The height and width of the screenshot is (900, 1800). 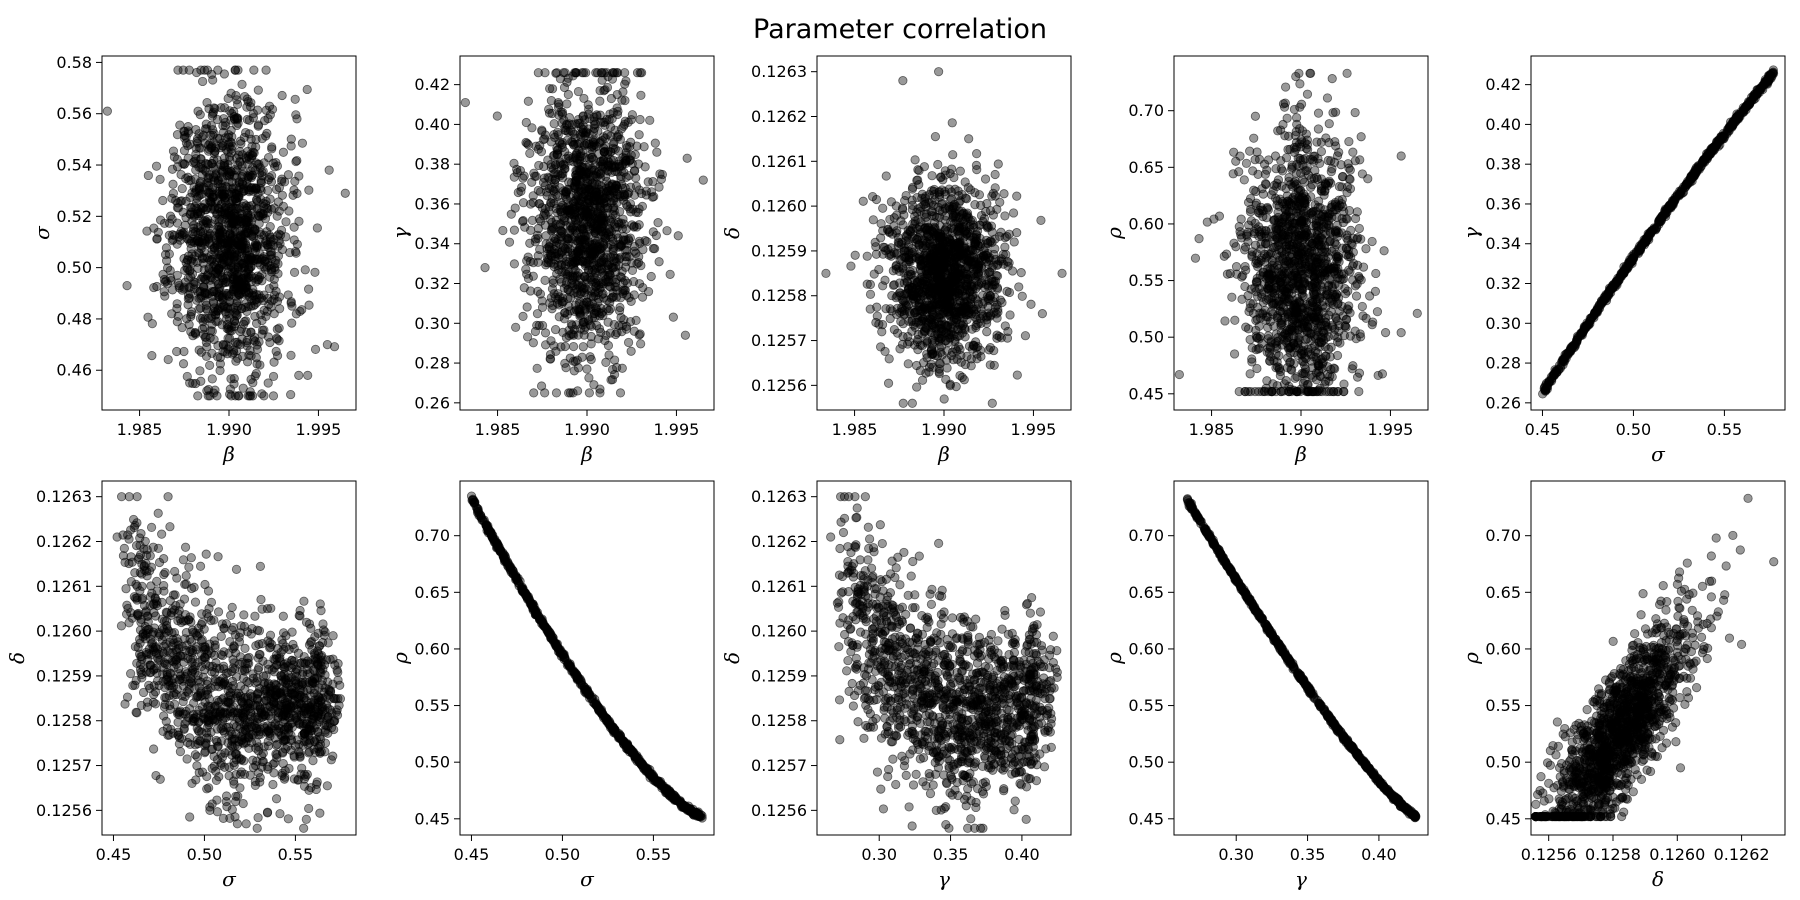 What do you see at coordinates (42, 232) in the screenshot?
I see `y-axis-label: σ` at bounding box center [42, 232].